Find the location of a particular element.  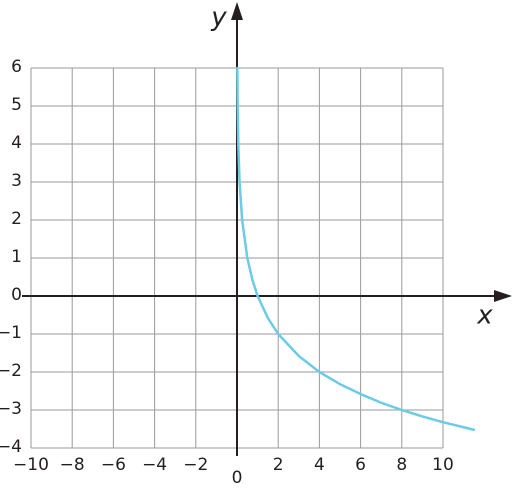

y-tick-label: −3 is located at coordinates (11, 409).